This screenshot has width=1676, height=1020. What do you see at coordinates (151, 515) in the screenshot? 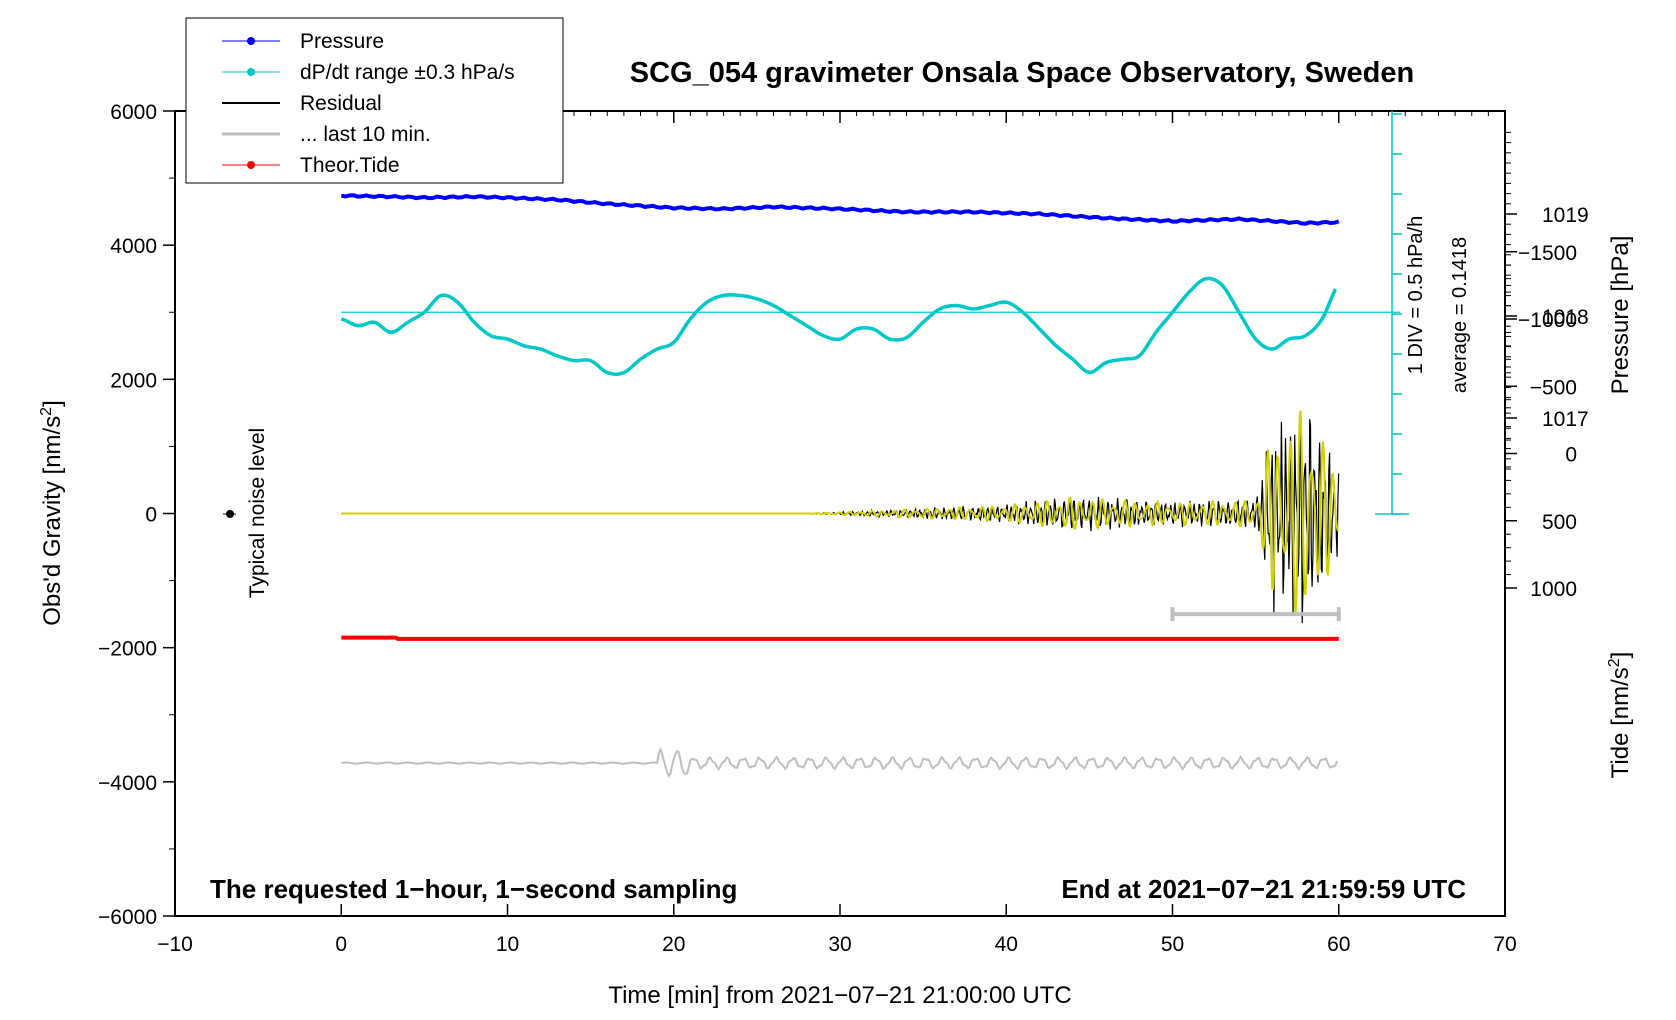
I see `y-tick-label: 0` at bounding box center [151, 515].